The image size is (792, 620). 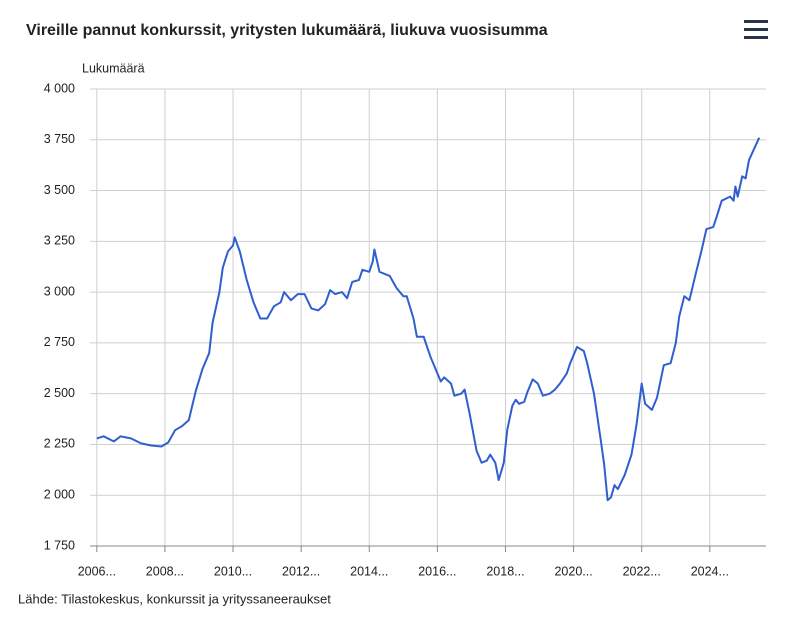 I want to click on y-tick-label: 3 500, so click(x=59, y=190).